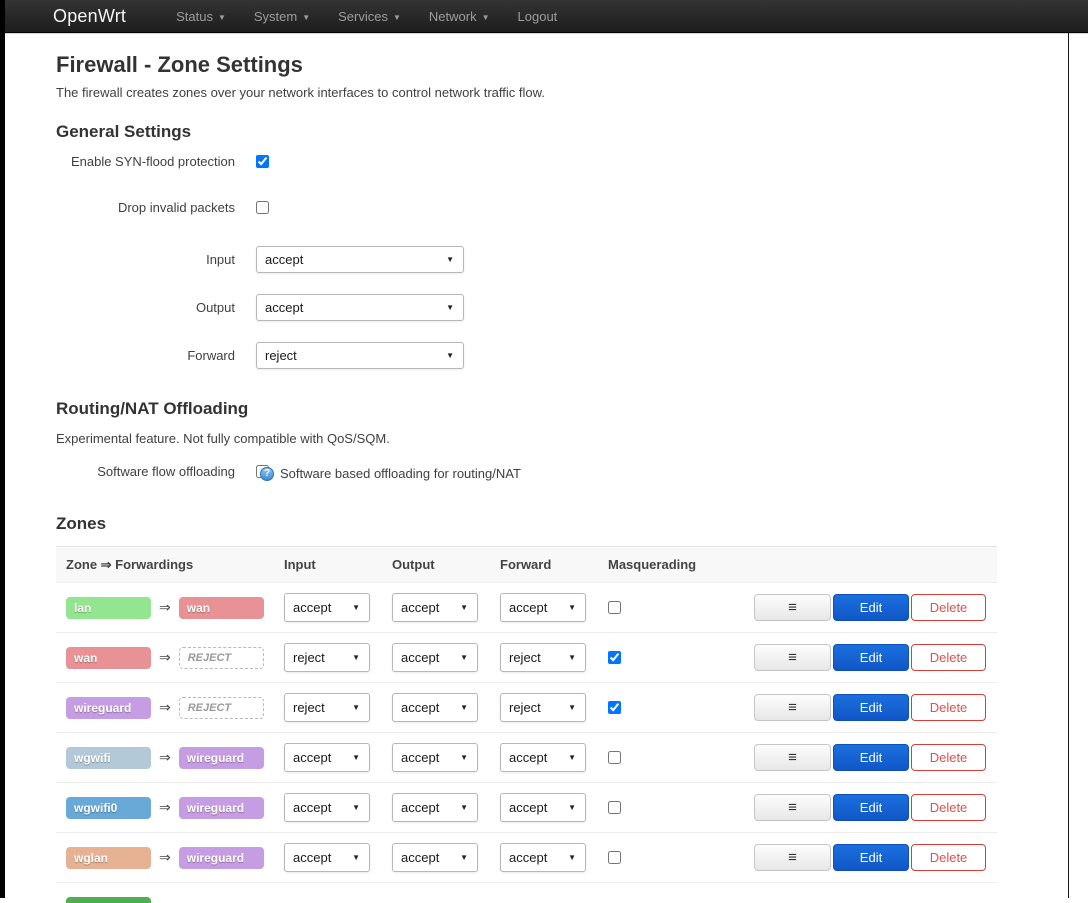 The height and width of the screenshot is (903, 1088). I want to click on nav-item-network: Network ▼, so click(459, 16).